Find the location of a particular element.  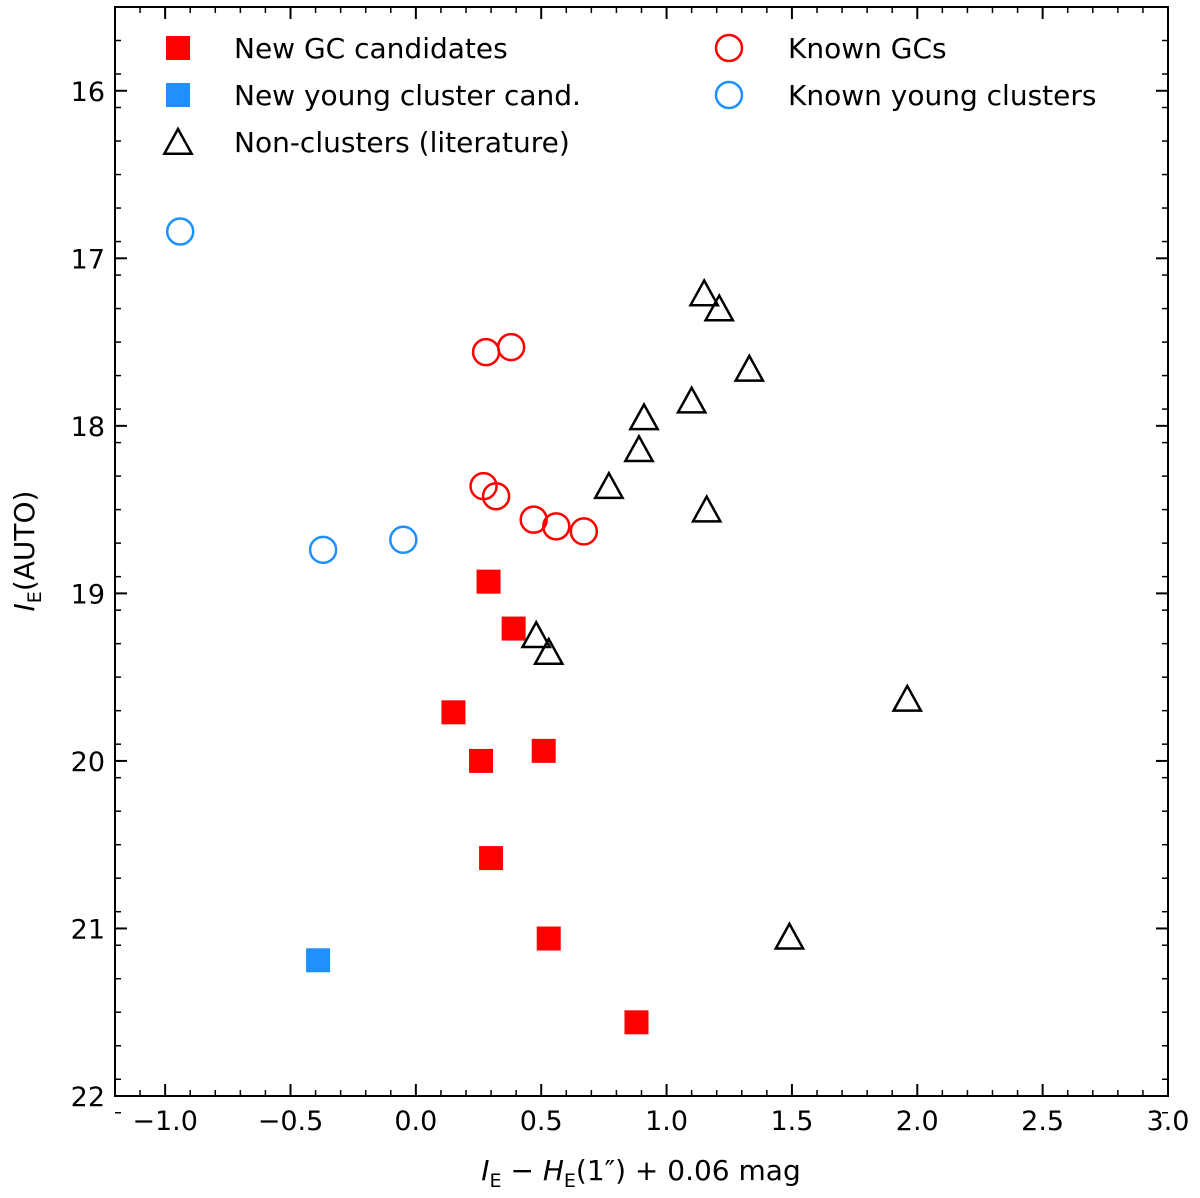

x-tick-label: 2.5 is located at coordinates (1042, 1121).